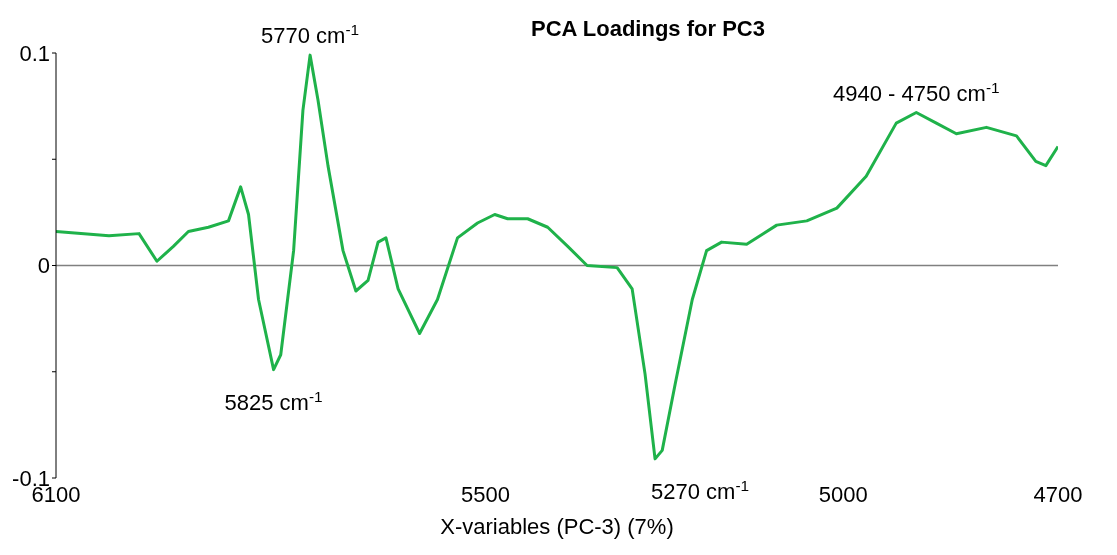 The width and height of the screenshot is (1117, 555). Describe the element at coordinates (310, 34) in the screenshot. I see `annotation: 5770 cm$^{-1}$` at that location.